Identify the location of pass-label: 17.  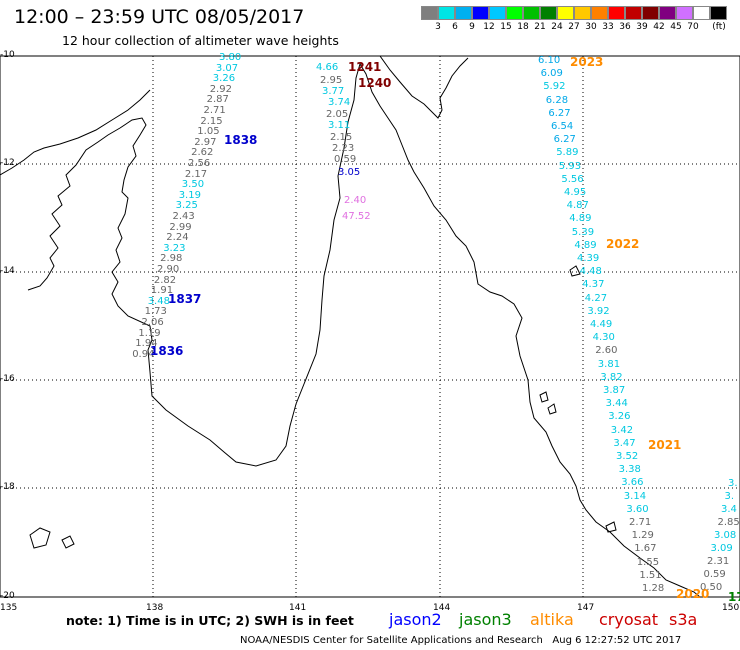
(734, 597).